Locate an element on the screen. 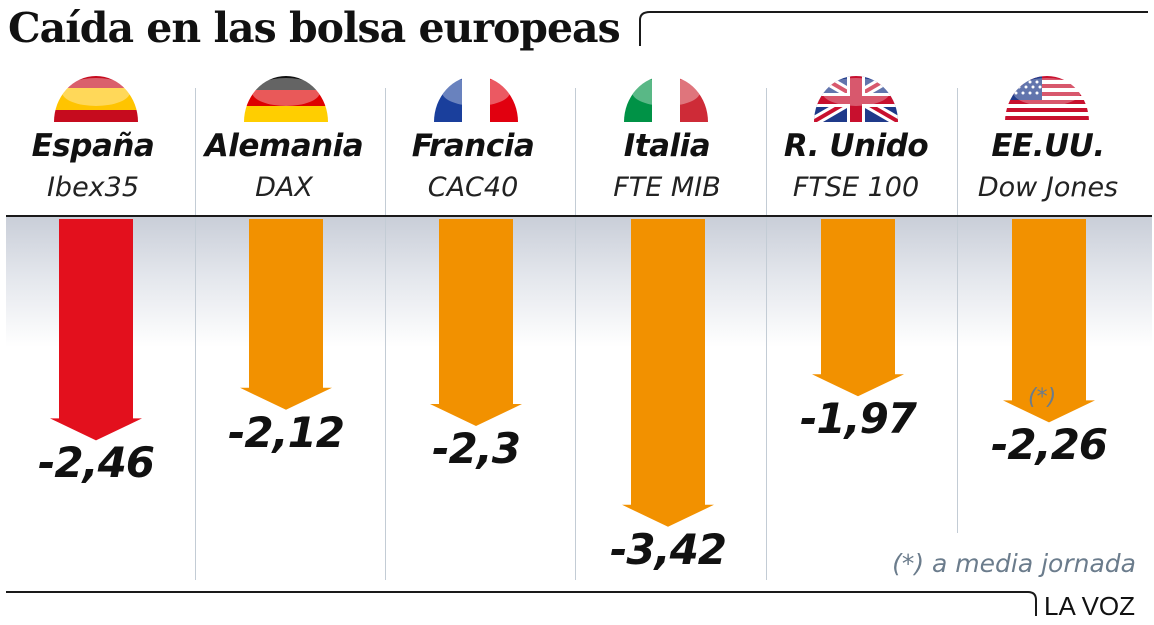 This screenshot has height=625, width=1154. index-label: DAX is located at coordinates (284, 187).